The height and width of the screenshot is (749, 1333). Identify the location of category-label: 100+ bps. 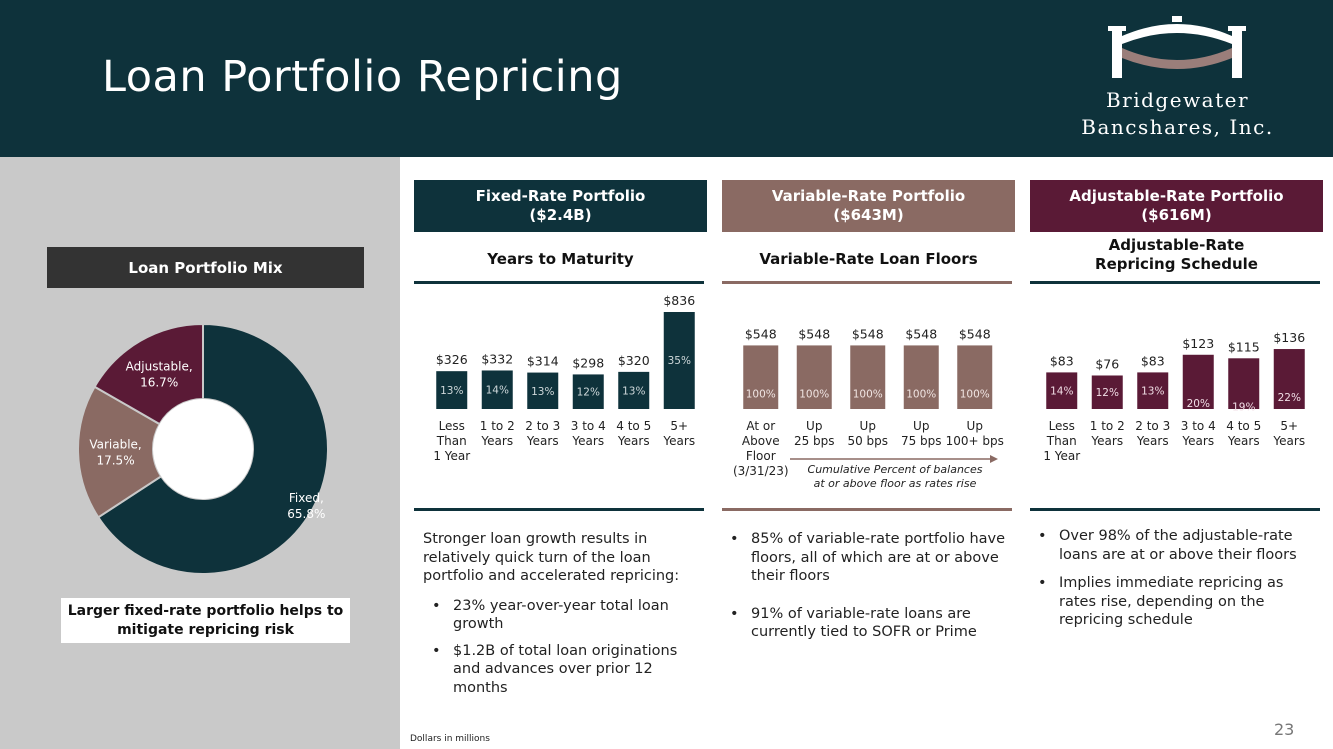
(975, 441).